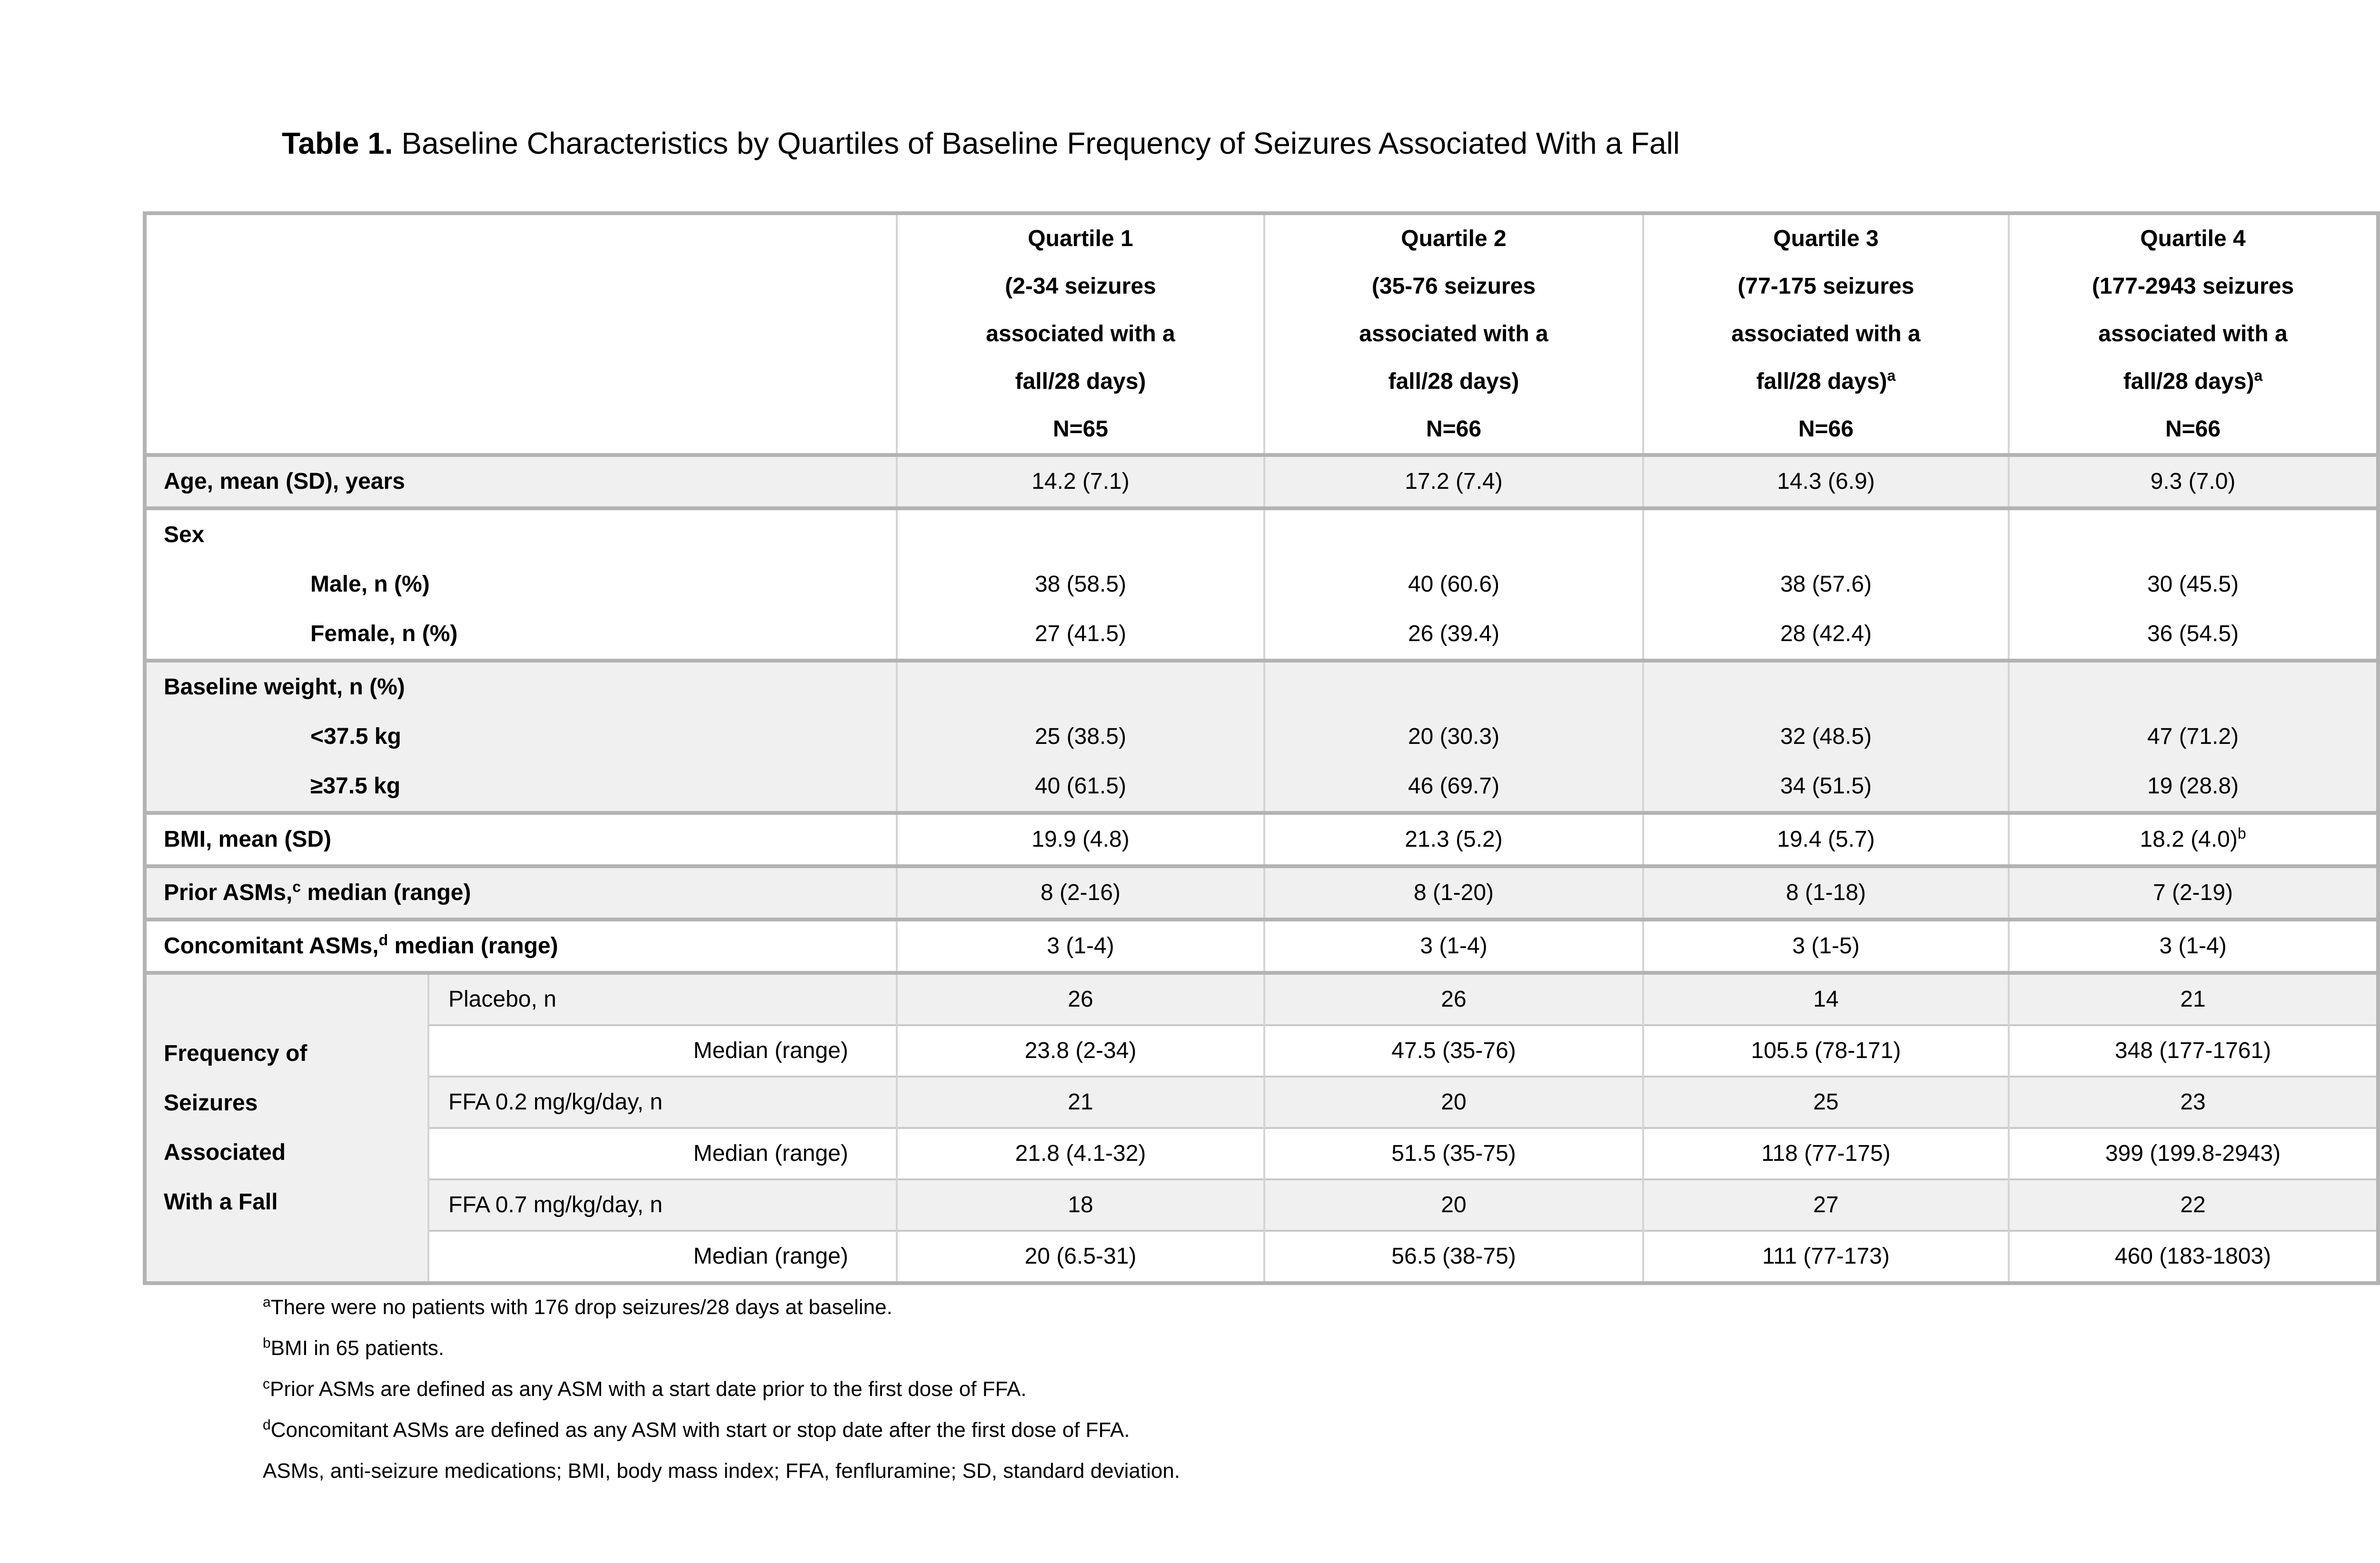  I want to click on quartile-4-name: Quartile 4, so click(2193, 239).